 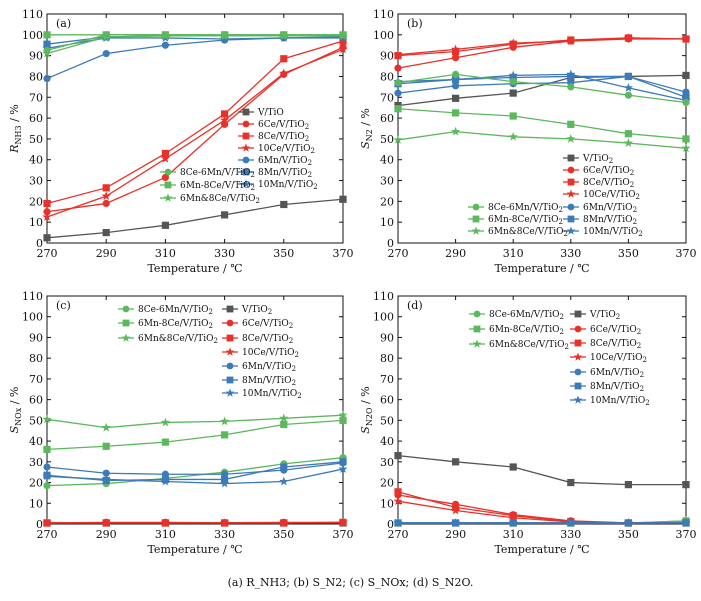 What do you see at coordinates (398, 83) in the screenshot?
I see `data-point-8ce-6mn-v-tio2` at bounding box center [398, 83].